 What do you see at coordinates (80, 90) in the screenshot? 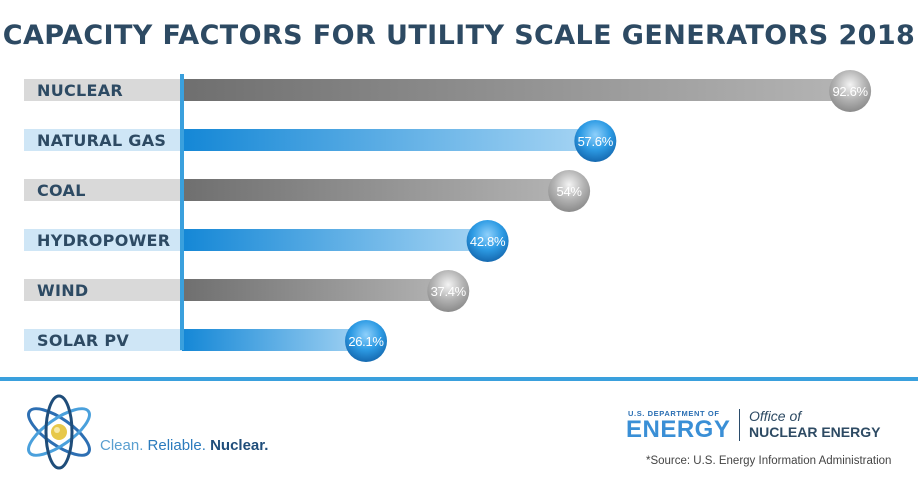
I see `category-label: NUCLEAR` at bounding box center [80, 90].